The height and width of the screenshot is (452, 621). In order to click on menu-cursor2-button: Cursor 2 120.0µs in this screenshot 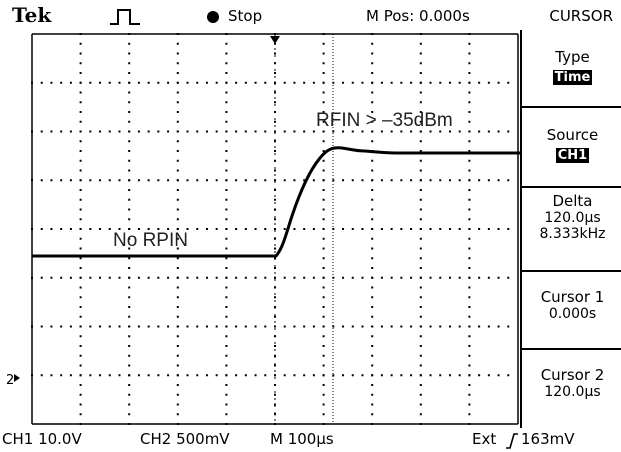, I will do `click(571, 389)`.